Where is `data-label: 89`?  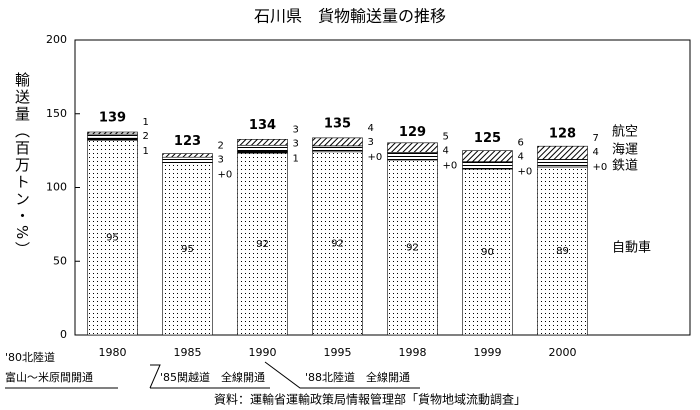 data-label: 89 is located at coordinates (562, 251).